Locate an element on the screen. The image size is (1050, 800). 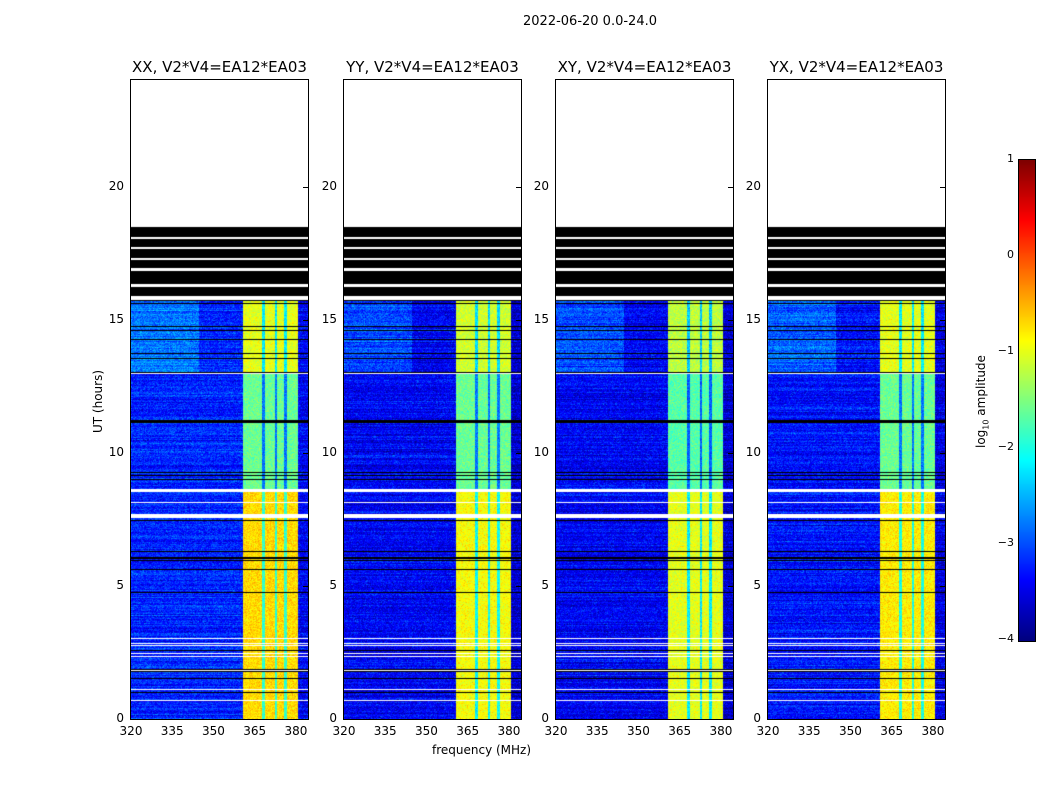
y-axis-label: UT (hours) is located at coordinates (98, 401).